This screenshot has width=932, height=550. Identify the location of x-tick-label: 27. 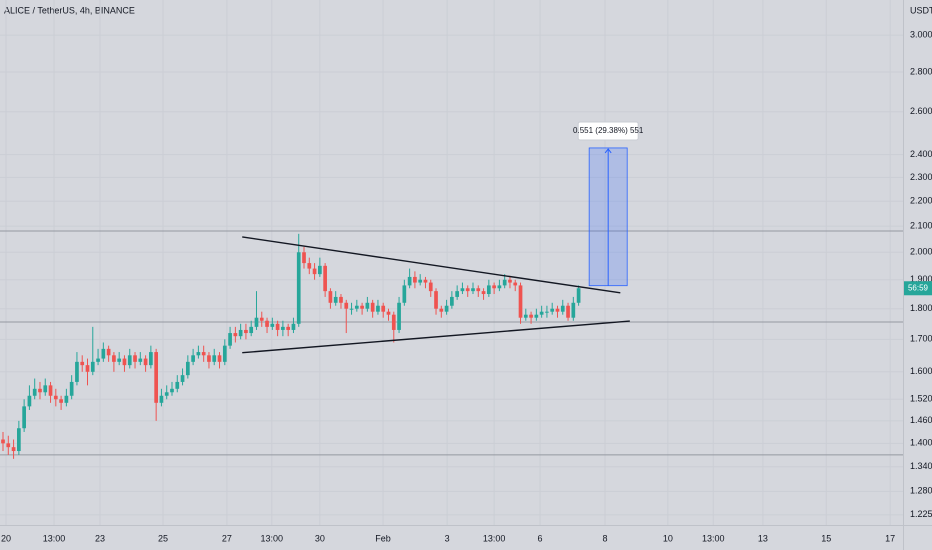
(227, 538).